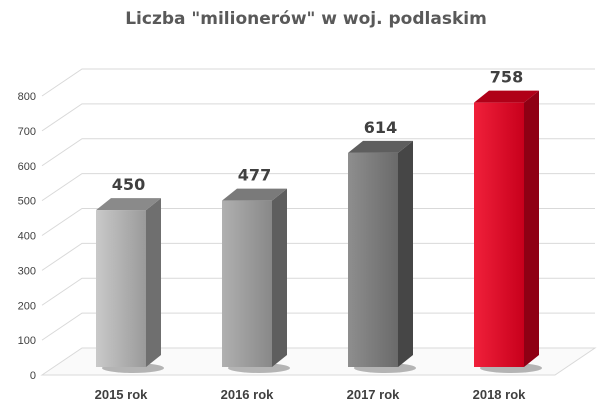 The image size is (612, 411). I want to click on y-tick-label: 400, so click(27, 237).